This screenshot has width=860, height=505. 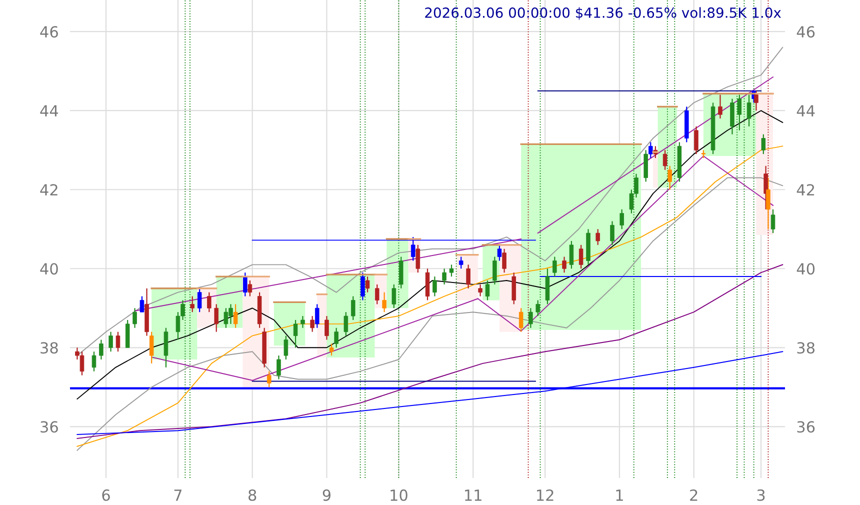 I want to click on y2-tick-label: 40, so click(x=805, y=269).